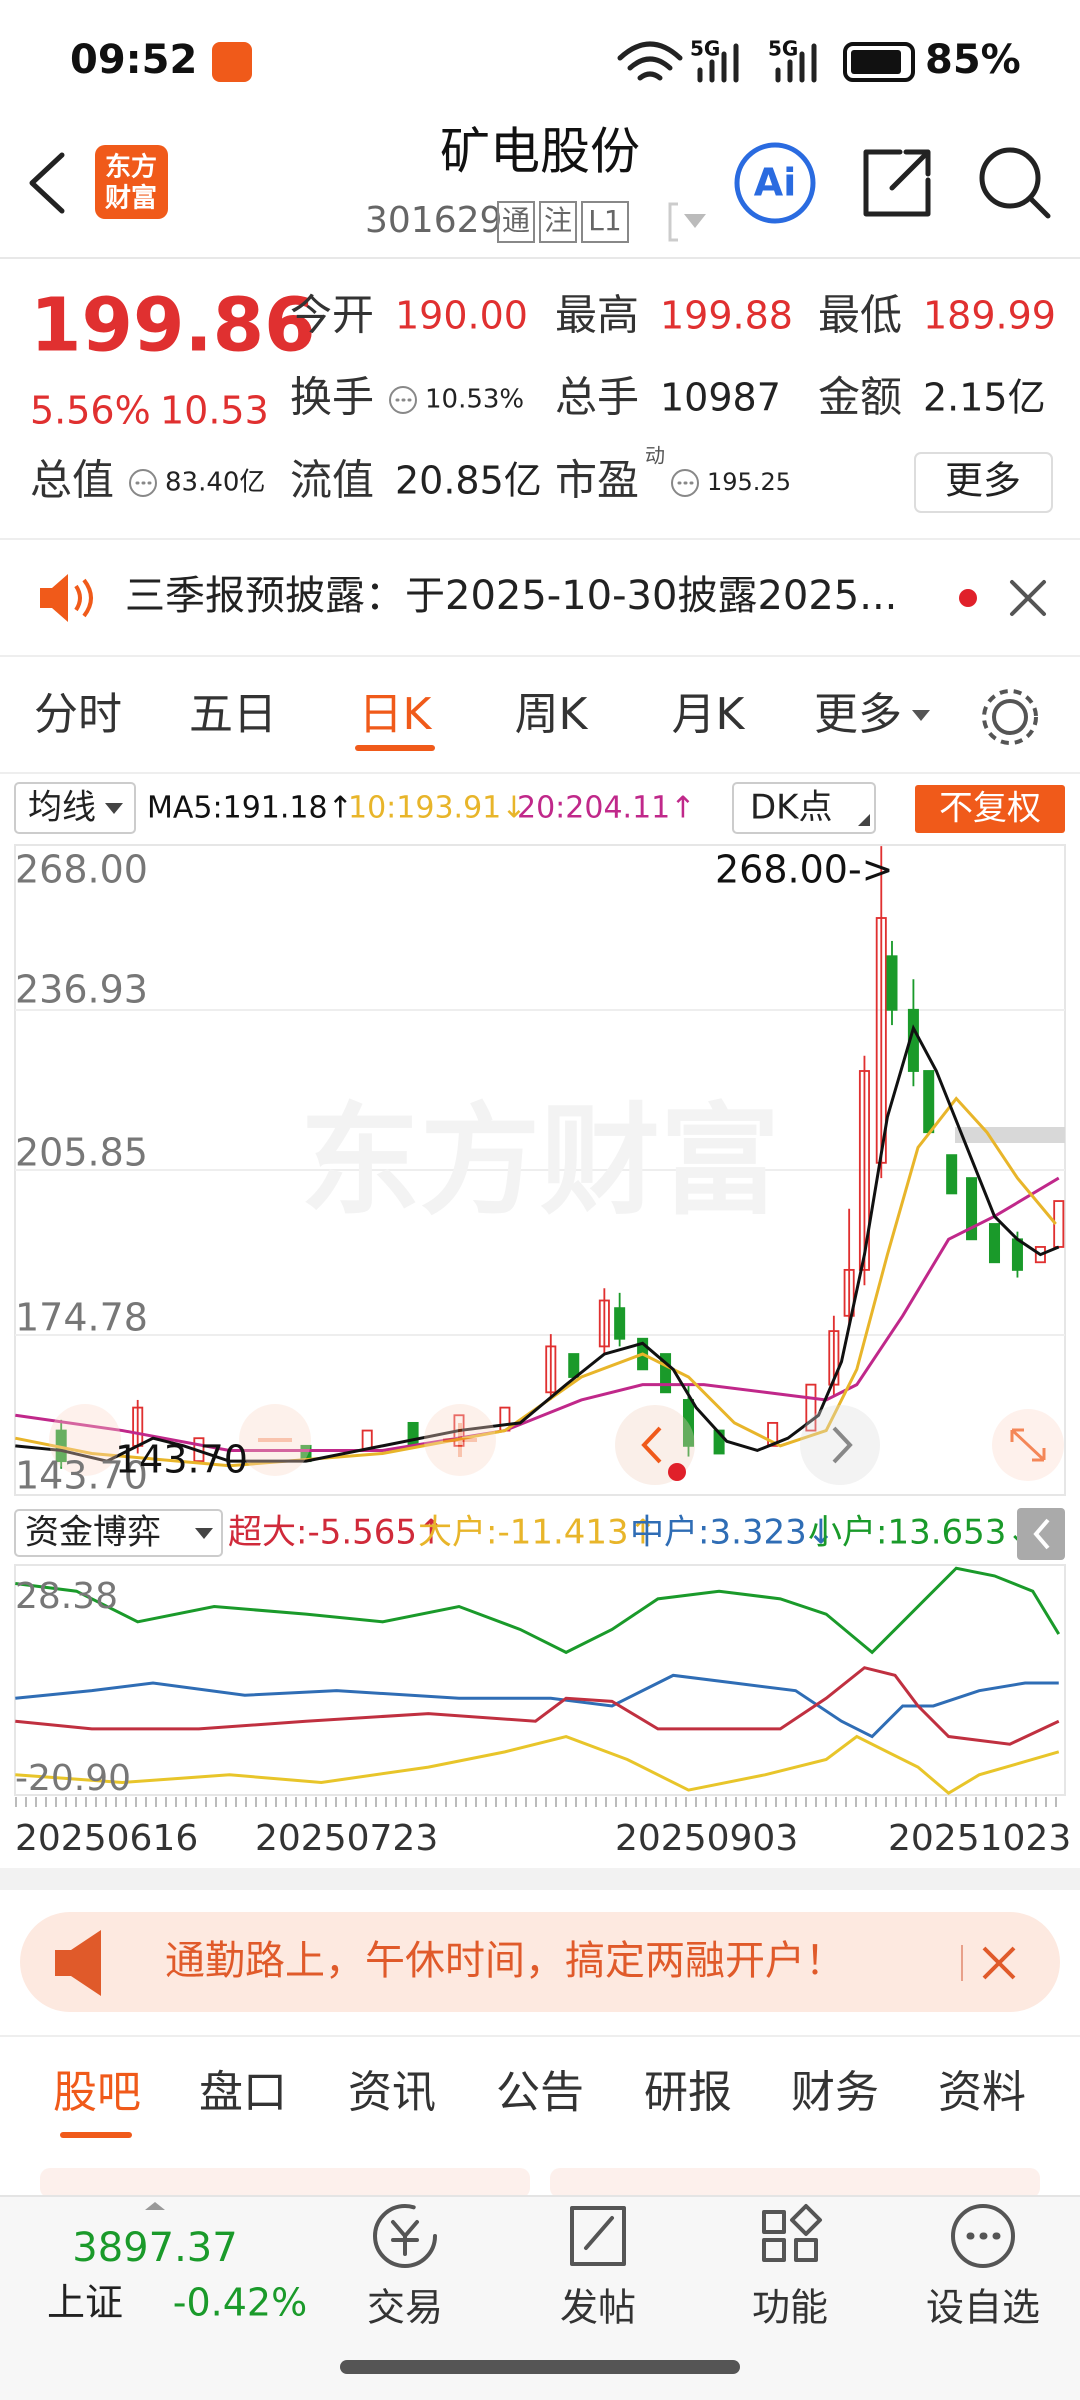 Image resolution: width=1080 pixels, height=2400 pixels. I want to click on zoom-in, so click(460, 1440).